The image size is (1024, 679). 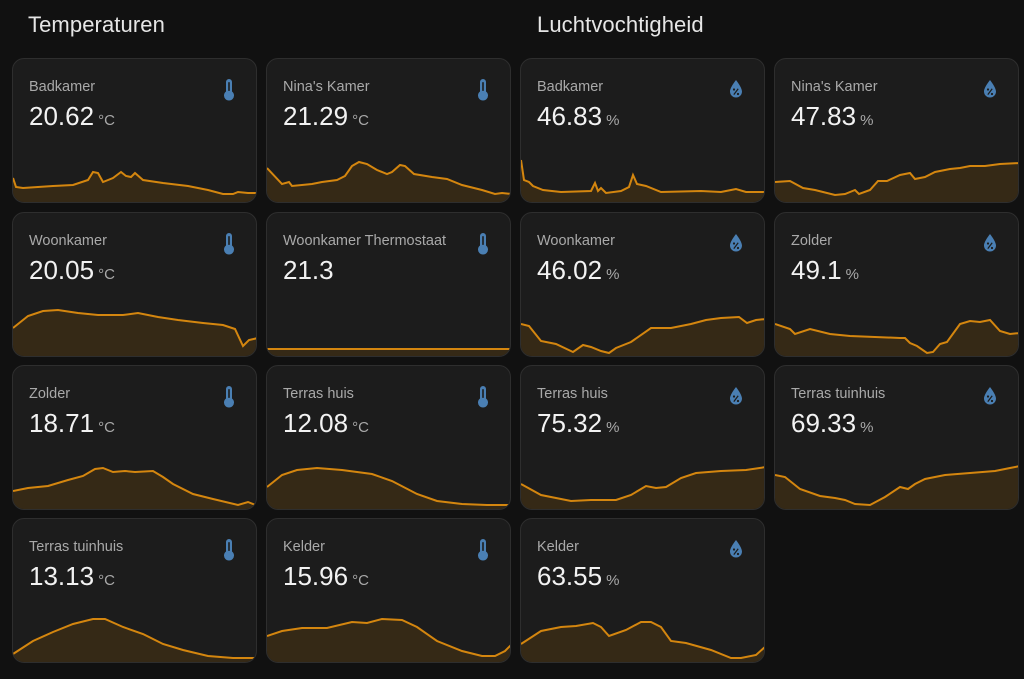 What do you see at coordinates (96, 24) in the screenshot?
I see `section-title-temperatures: Temperaturen` at bounding box center [96, 24].